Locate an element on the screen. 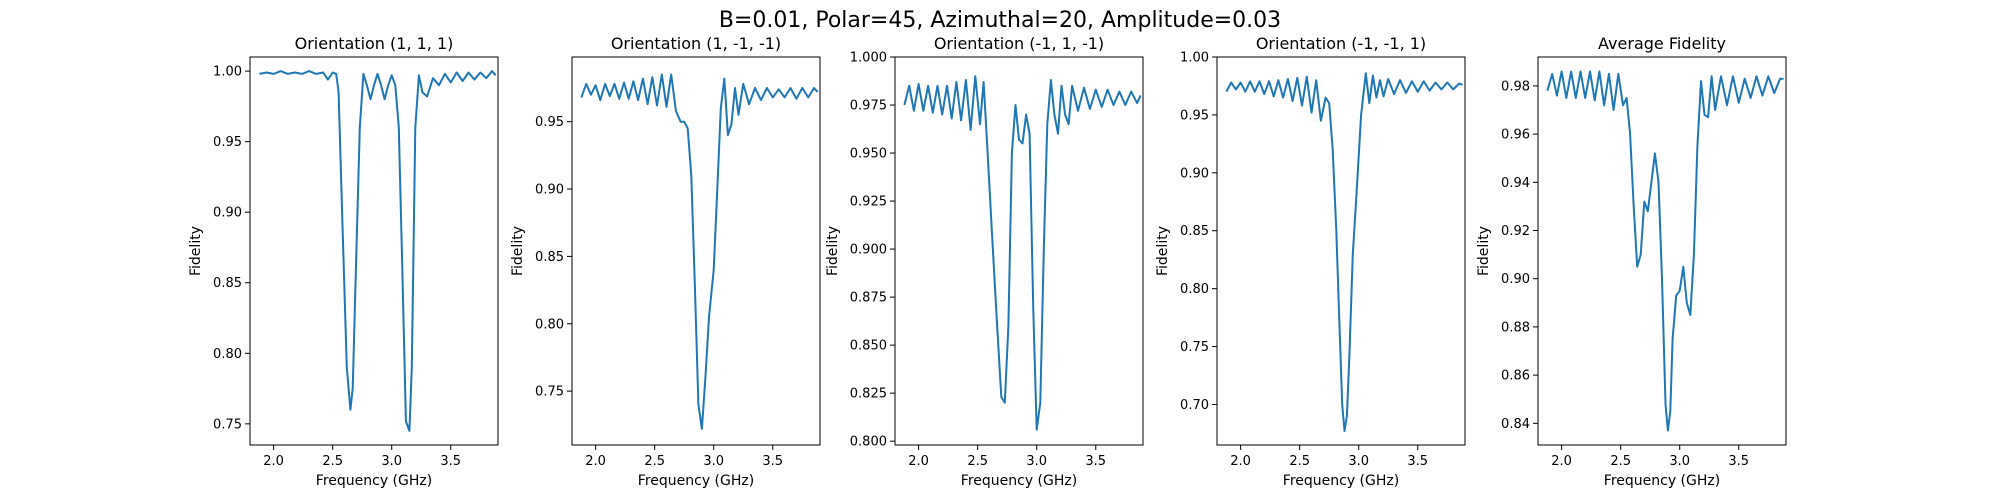 Image resolution: width=2000 pixels, height=500 pixels. y-tick-label: 0.86 is located at coordinates (1515, 376).